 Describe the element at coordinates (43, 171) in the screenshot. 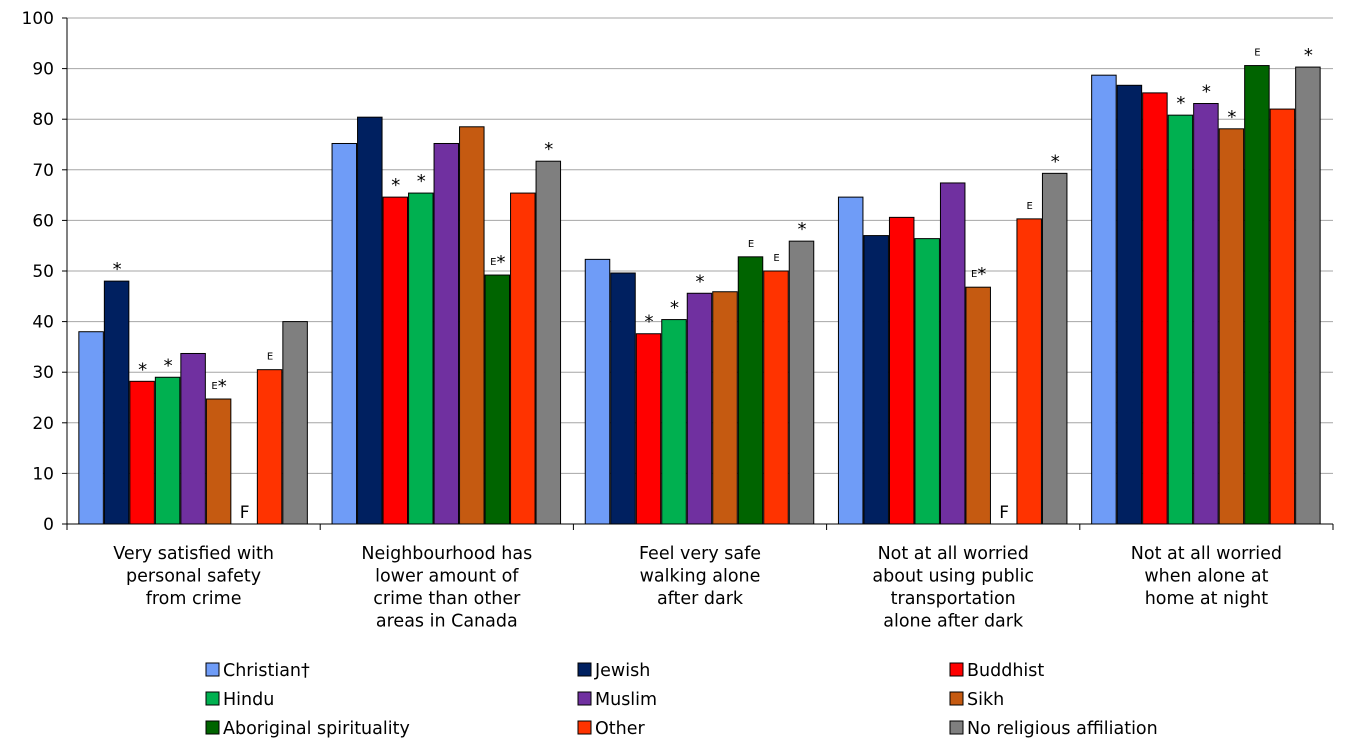

I see `y-tick-label: 70` at that location.